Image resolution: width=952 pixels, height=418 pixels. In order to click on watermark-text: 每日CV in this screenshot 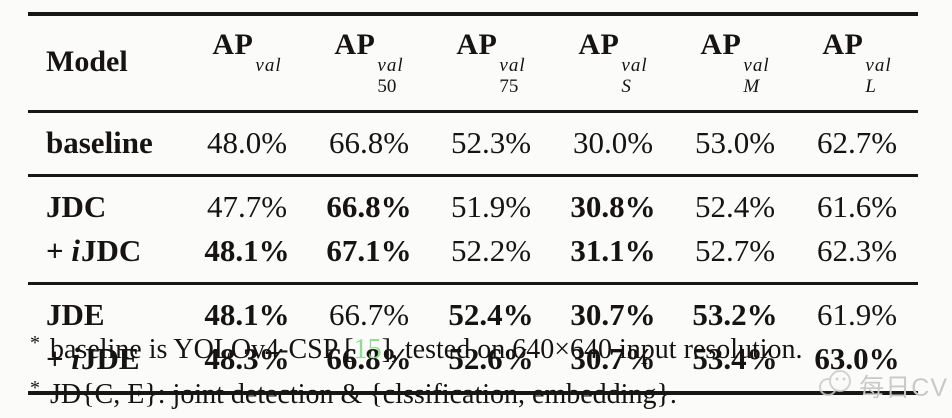, I will do `click(903, 387)`.